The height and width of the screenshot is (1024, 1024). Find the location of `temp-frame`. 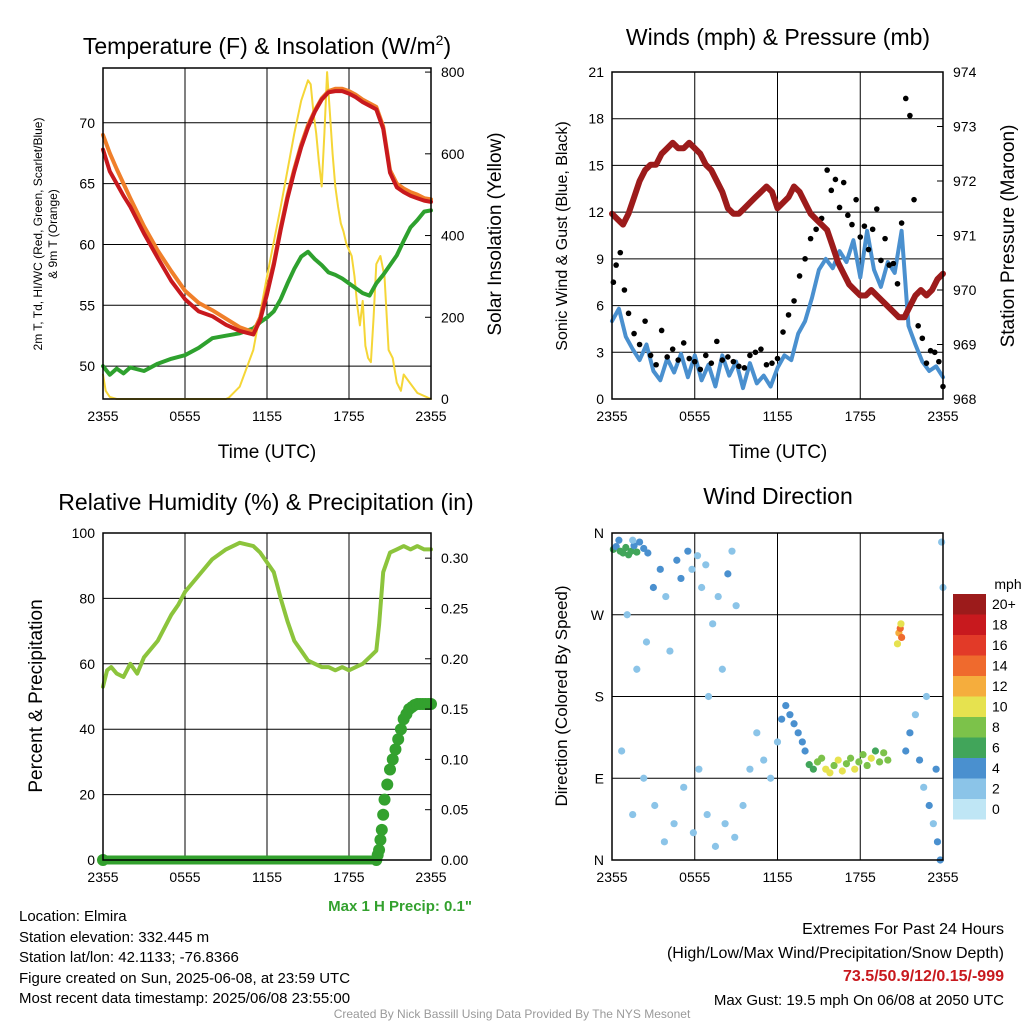

temp-frame is located at coordinates (267, 233).